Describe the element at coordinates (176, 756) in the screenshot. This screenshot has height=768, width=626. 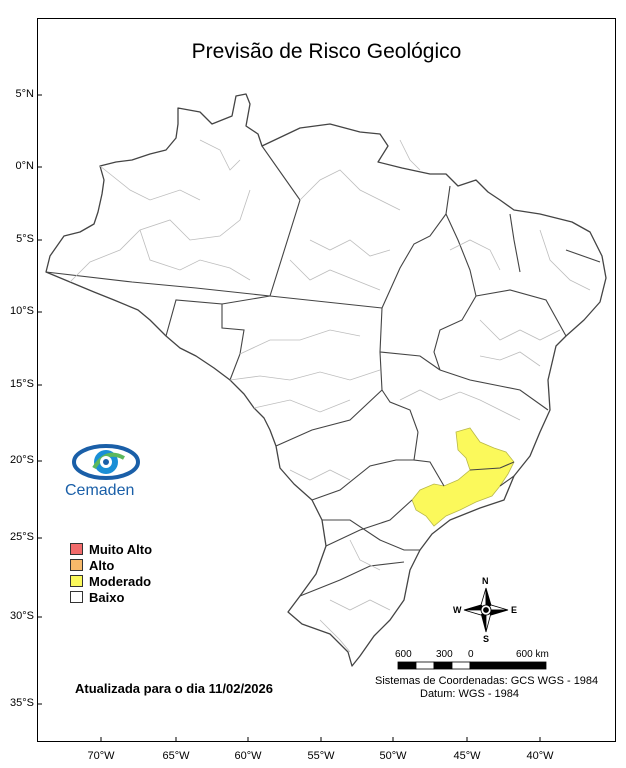
I see `lon-label: 65°W` at that location.